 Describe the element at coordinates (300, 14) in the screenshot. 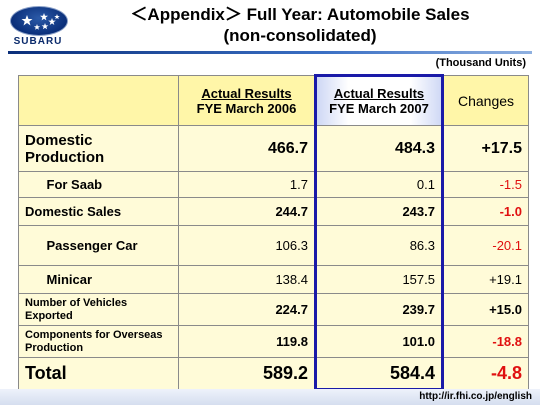

I see `title-line-1: ＜Appendix＞ Full Year: Automobile Sales` at that location.